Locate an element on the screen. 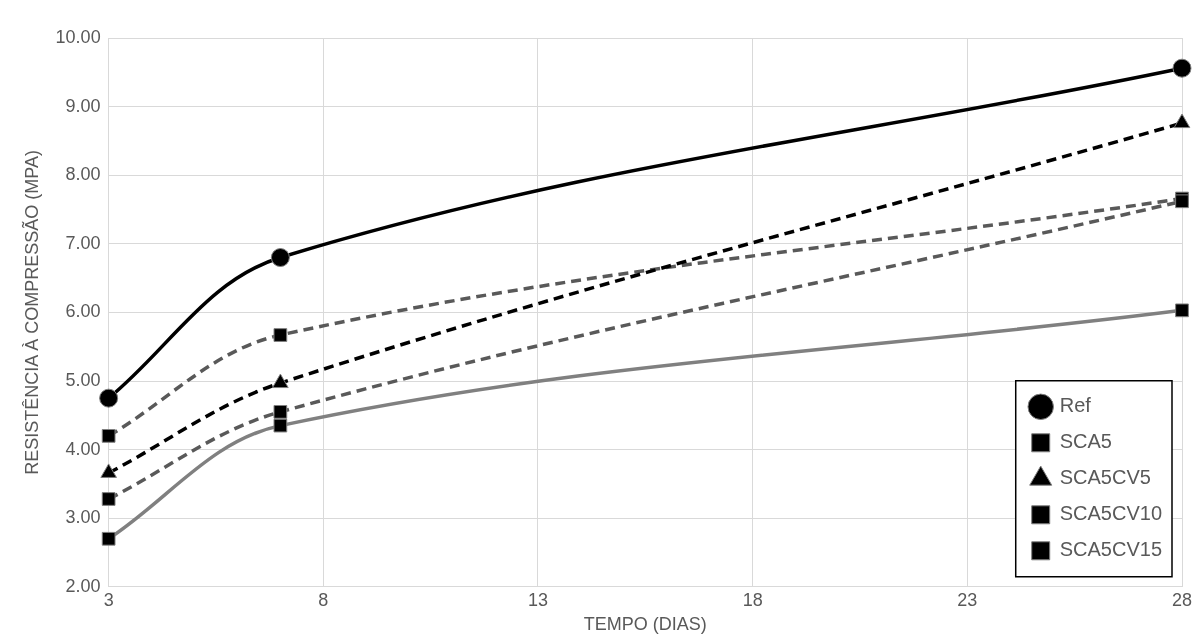 Image resolution: width=1204 pixels, height=644 pixels. y-tick-label: 5.00 is located at coordinates (83, 379).